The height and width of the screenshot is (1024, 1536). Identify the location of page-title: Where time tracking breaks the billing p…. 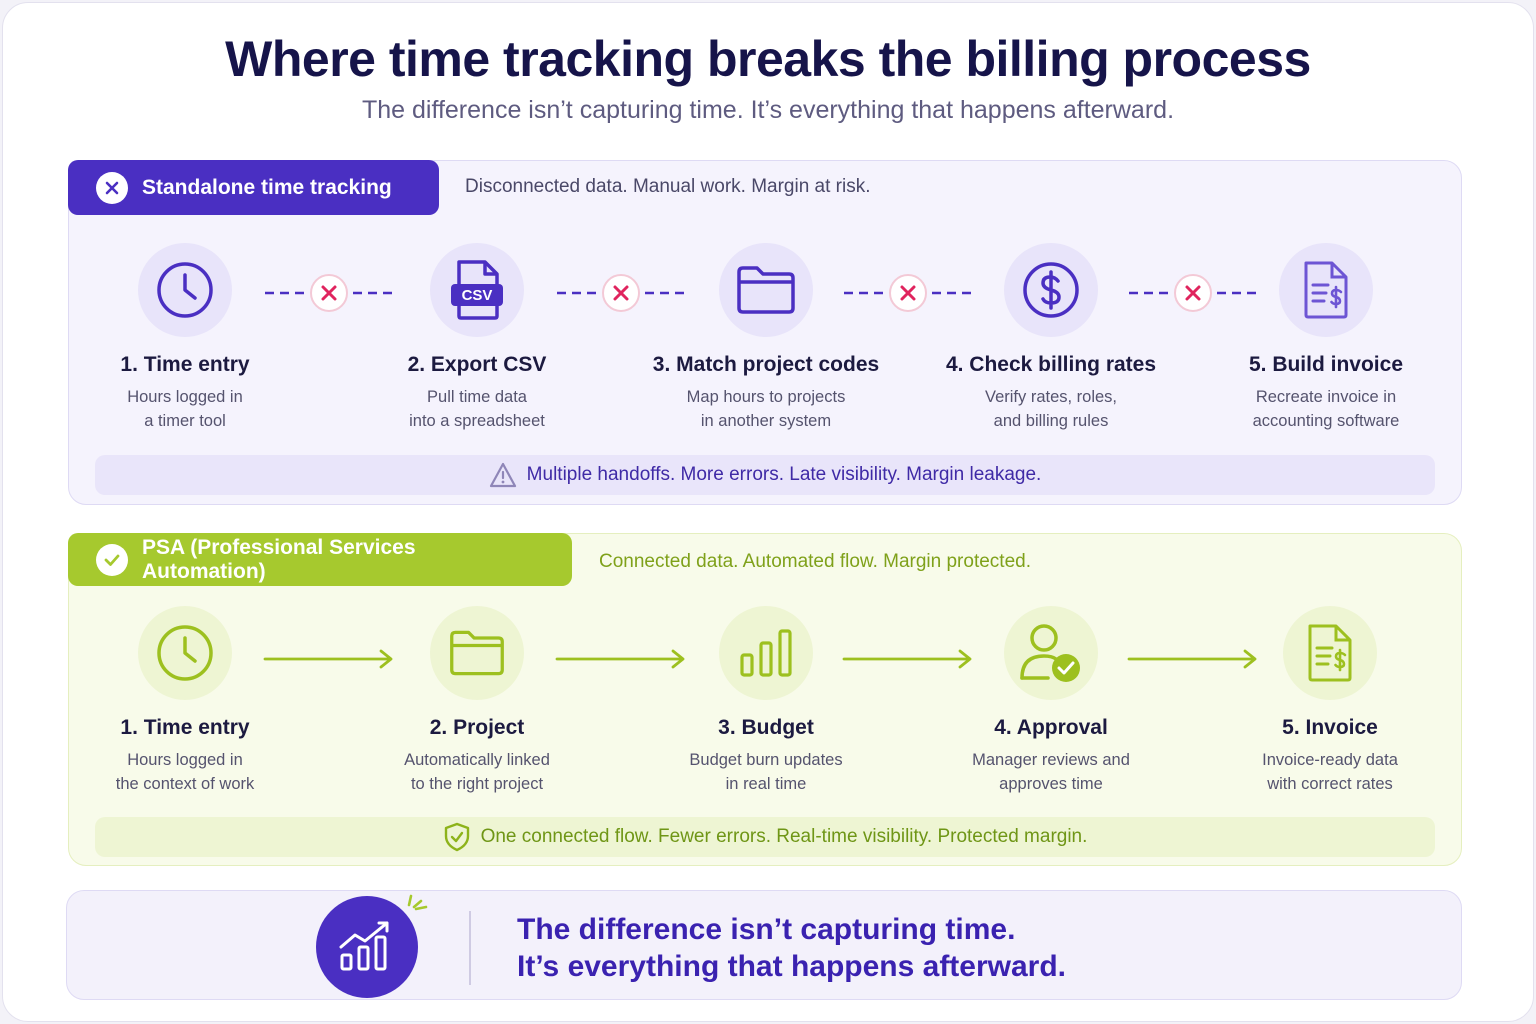
(768, 59).